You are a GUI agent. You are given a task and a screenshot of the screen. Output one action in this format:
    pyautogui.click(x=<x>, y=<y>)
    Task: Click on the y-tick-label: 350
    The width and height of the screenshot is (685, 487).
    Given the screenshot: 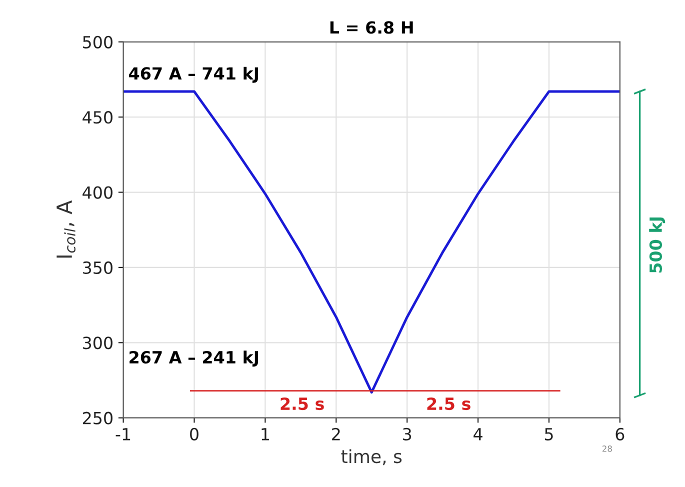 What is the action you would take?
    pyautogui.click(x=97, y=267)
    